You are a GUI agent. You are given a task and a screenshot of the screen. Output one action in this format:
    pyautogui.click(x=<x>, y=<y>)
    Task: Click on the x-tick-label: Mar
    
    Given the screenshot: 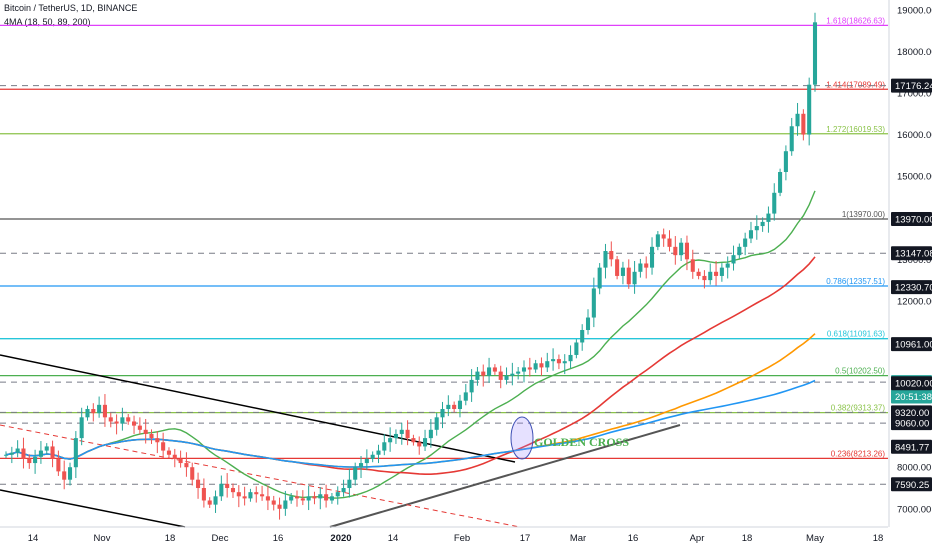 What is the action you would take?
    pyautogui.click(x=578, y=538)
    